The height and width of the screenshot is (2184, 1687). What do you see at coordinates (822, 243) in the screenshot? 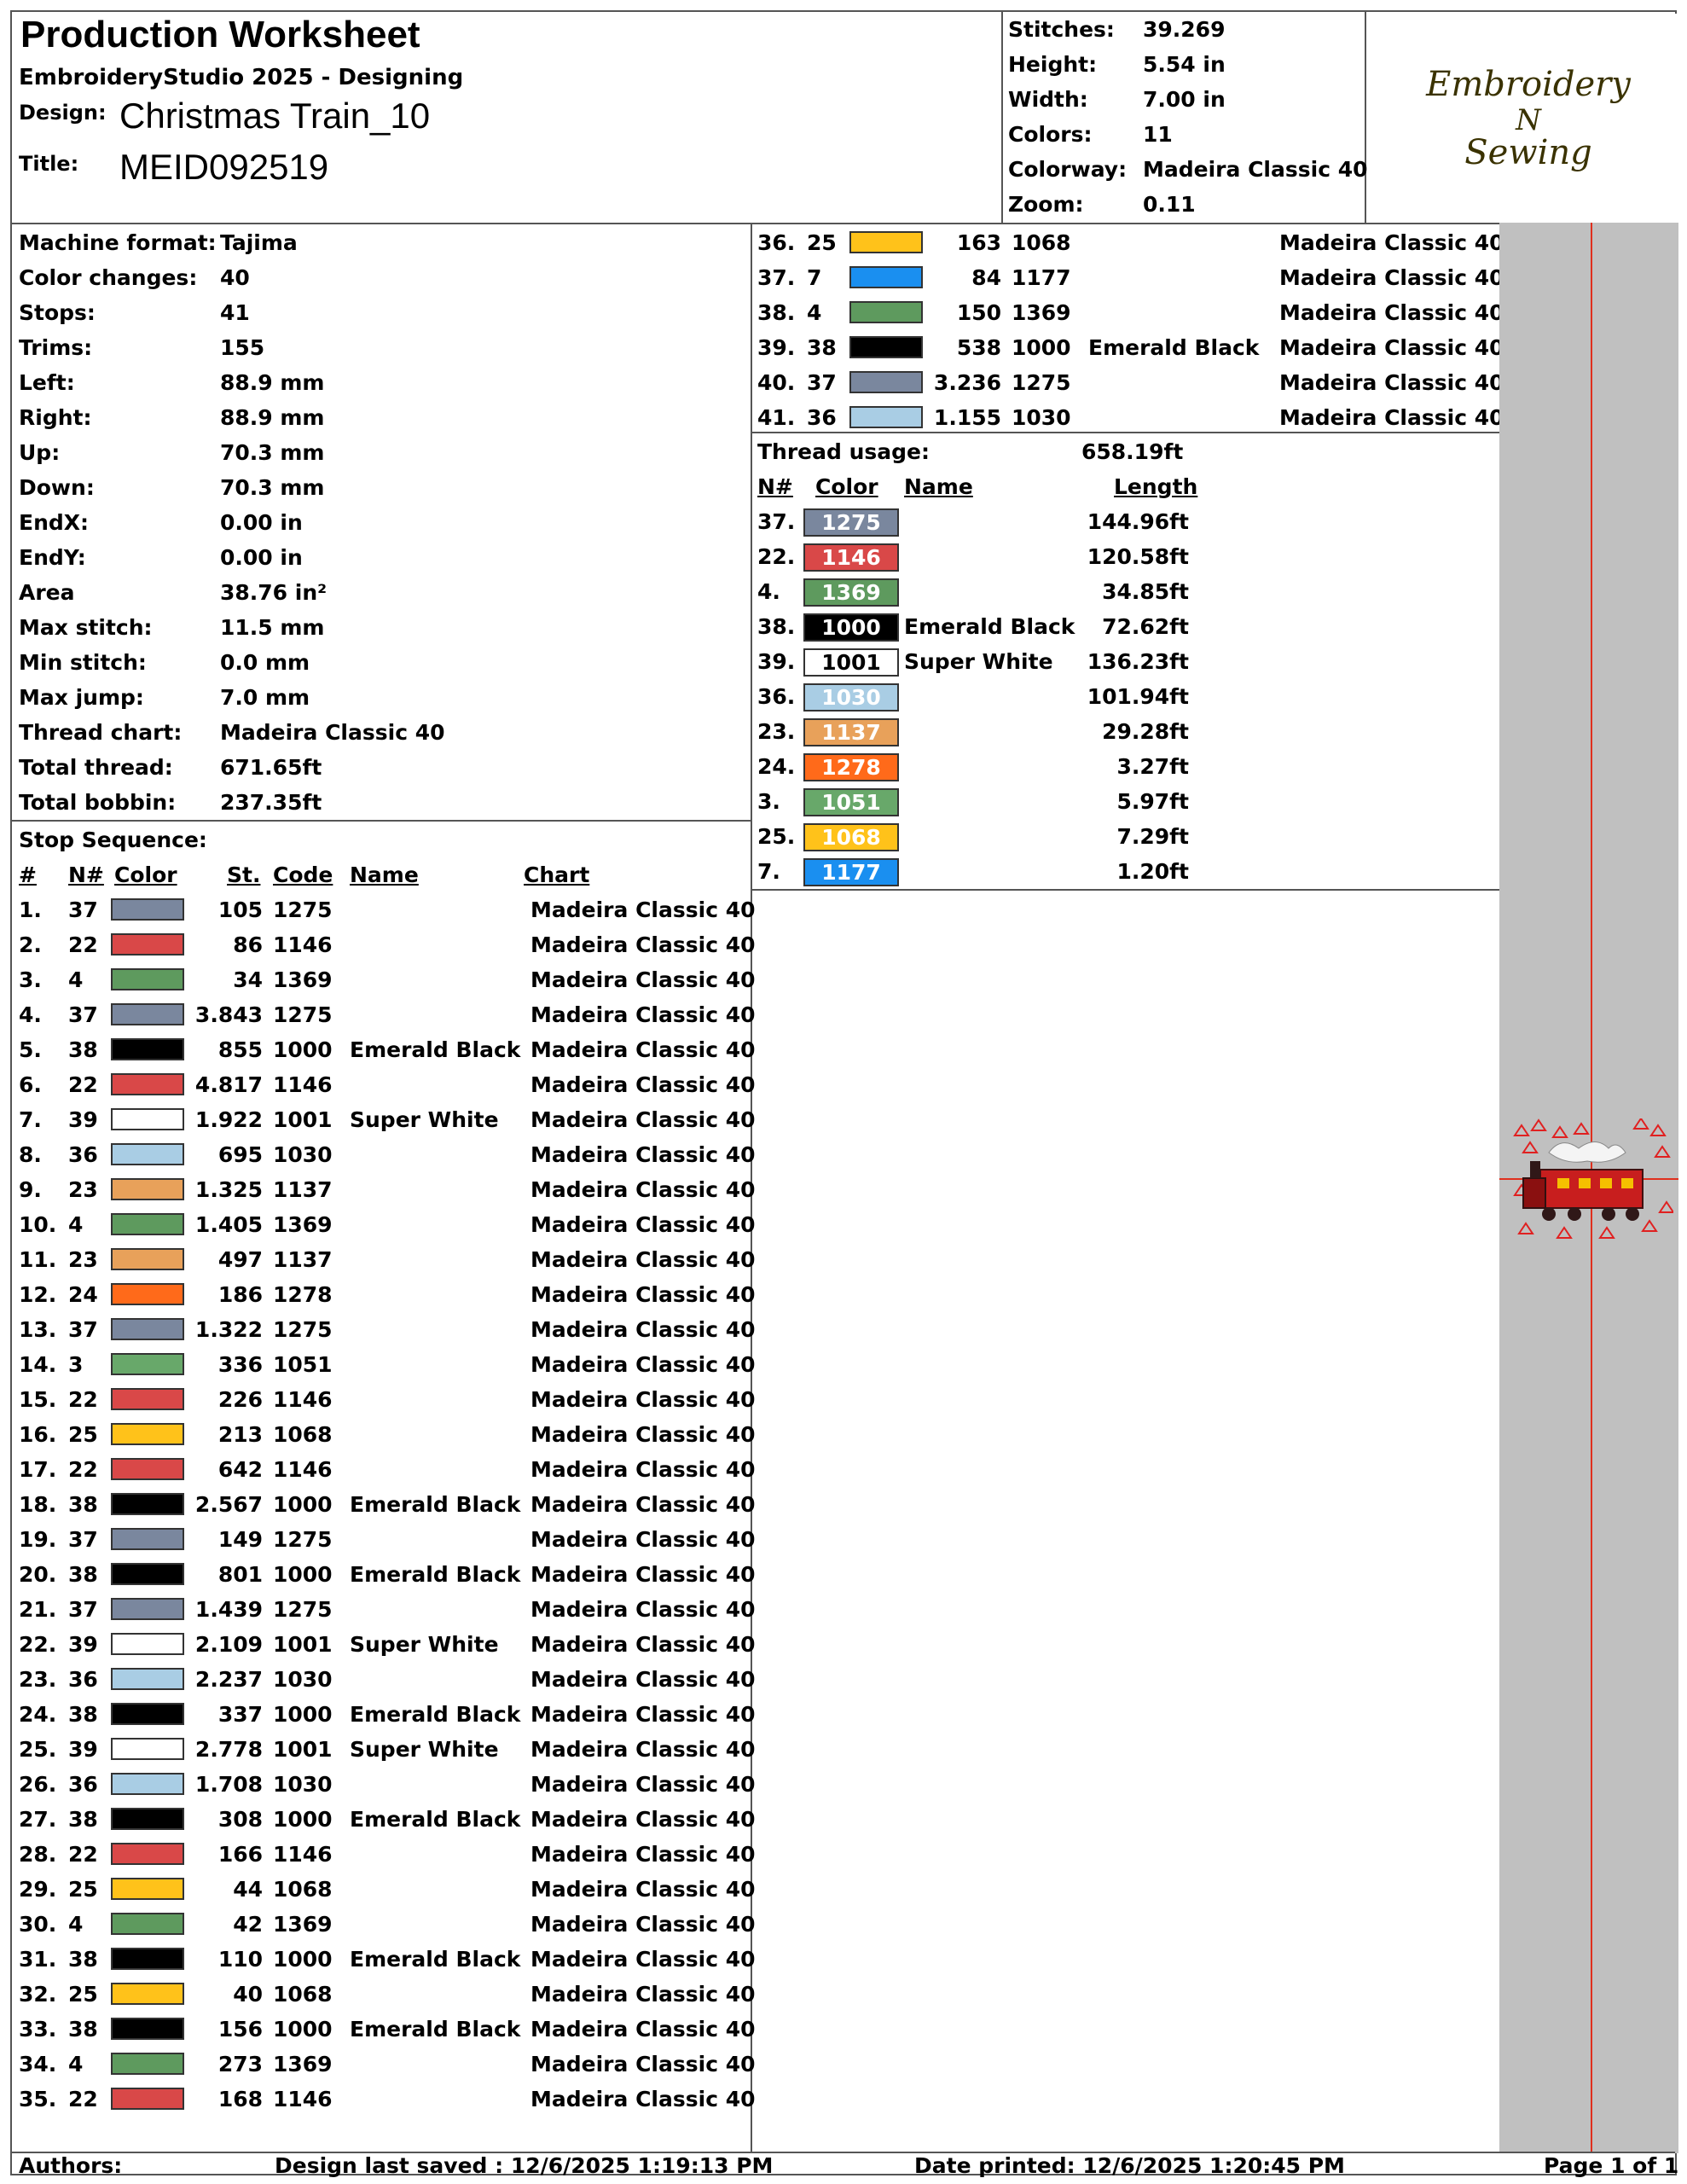
I see `stop-needle: 25` at bounding box center [822, 243].